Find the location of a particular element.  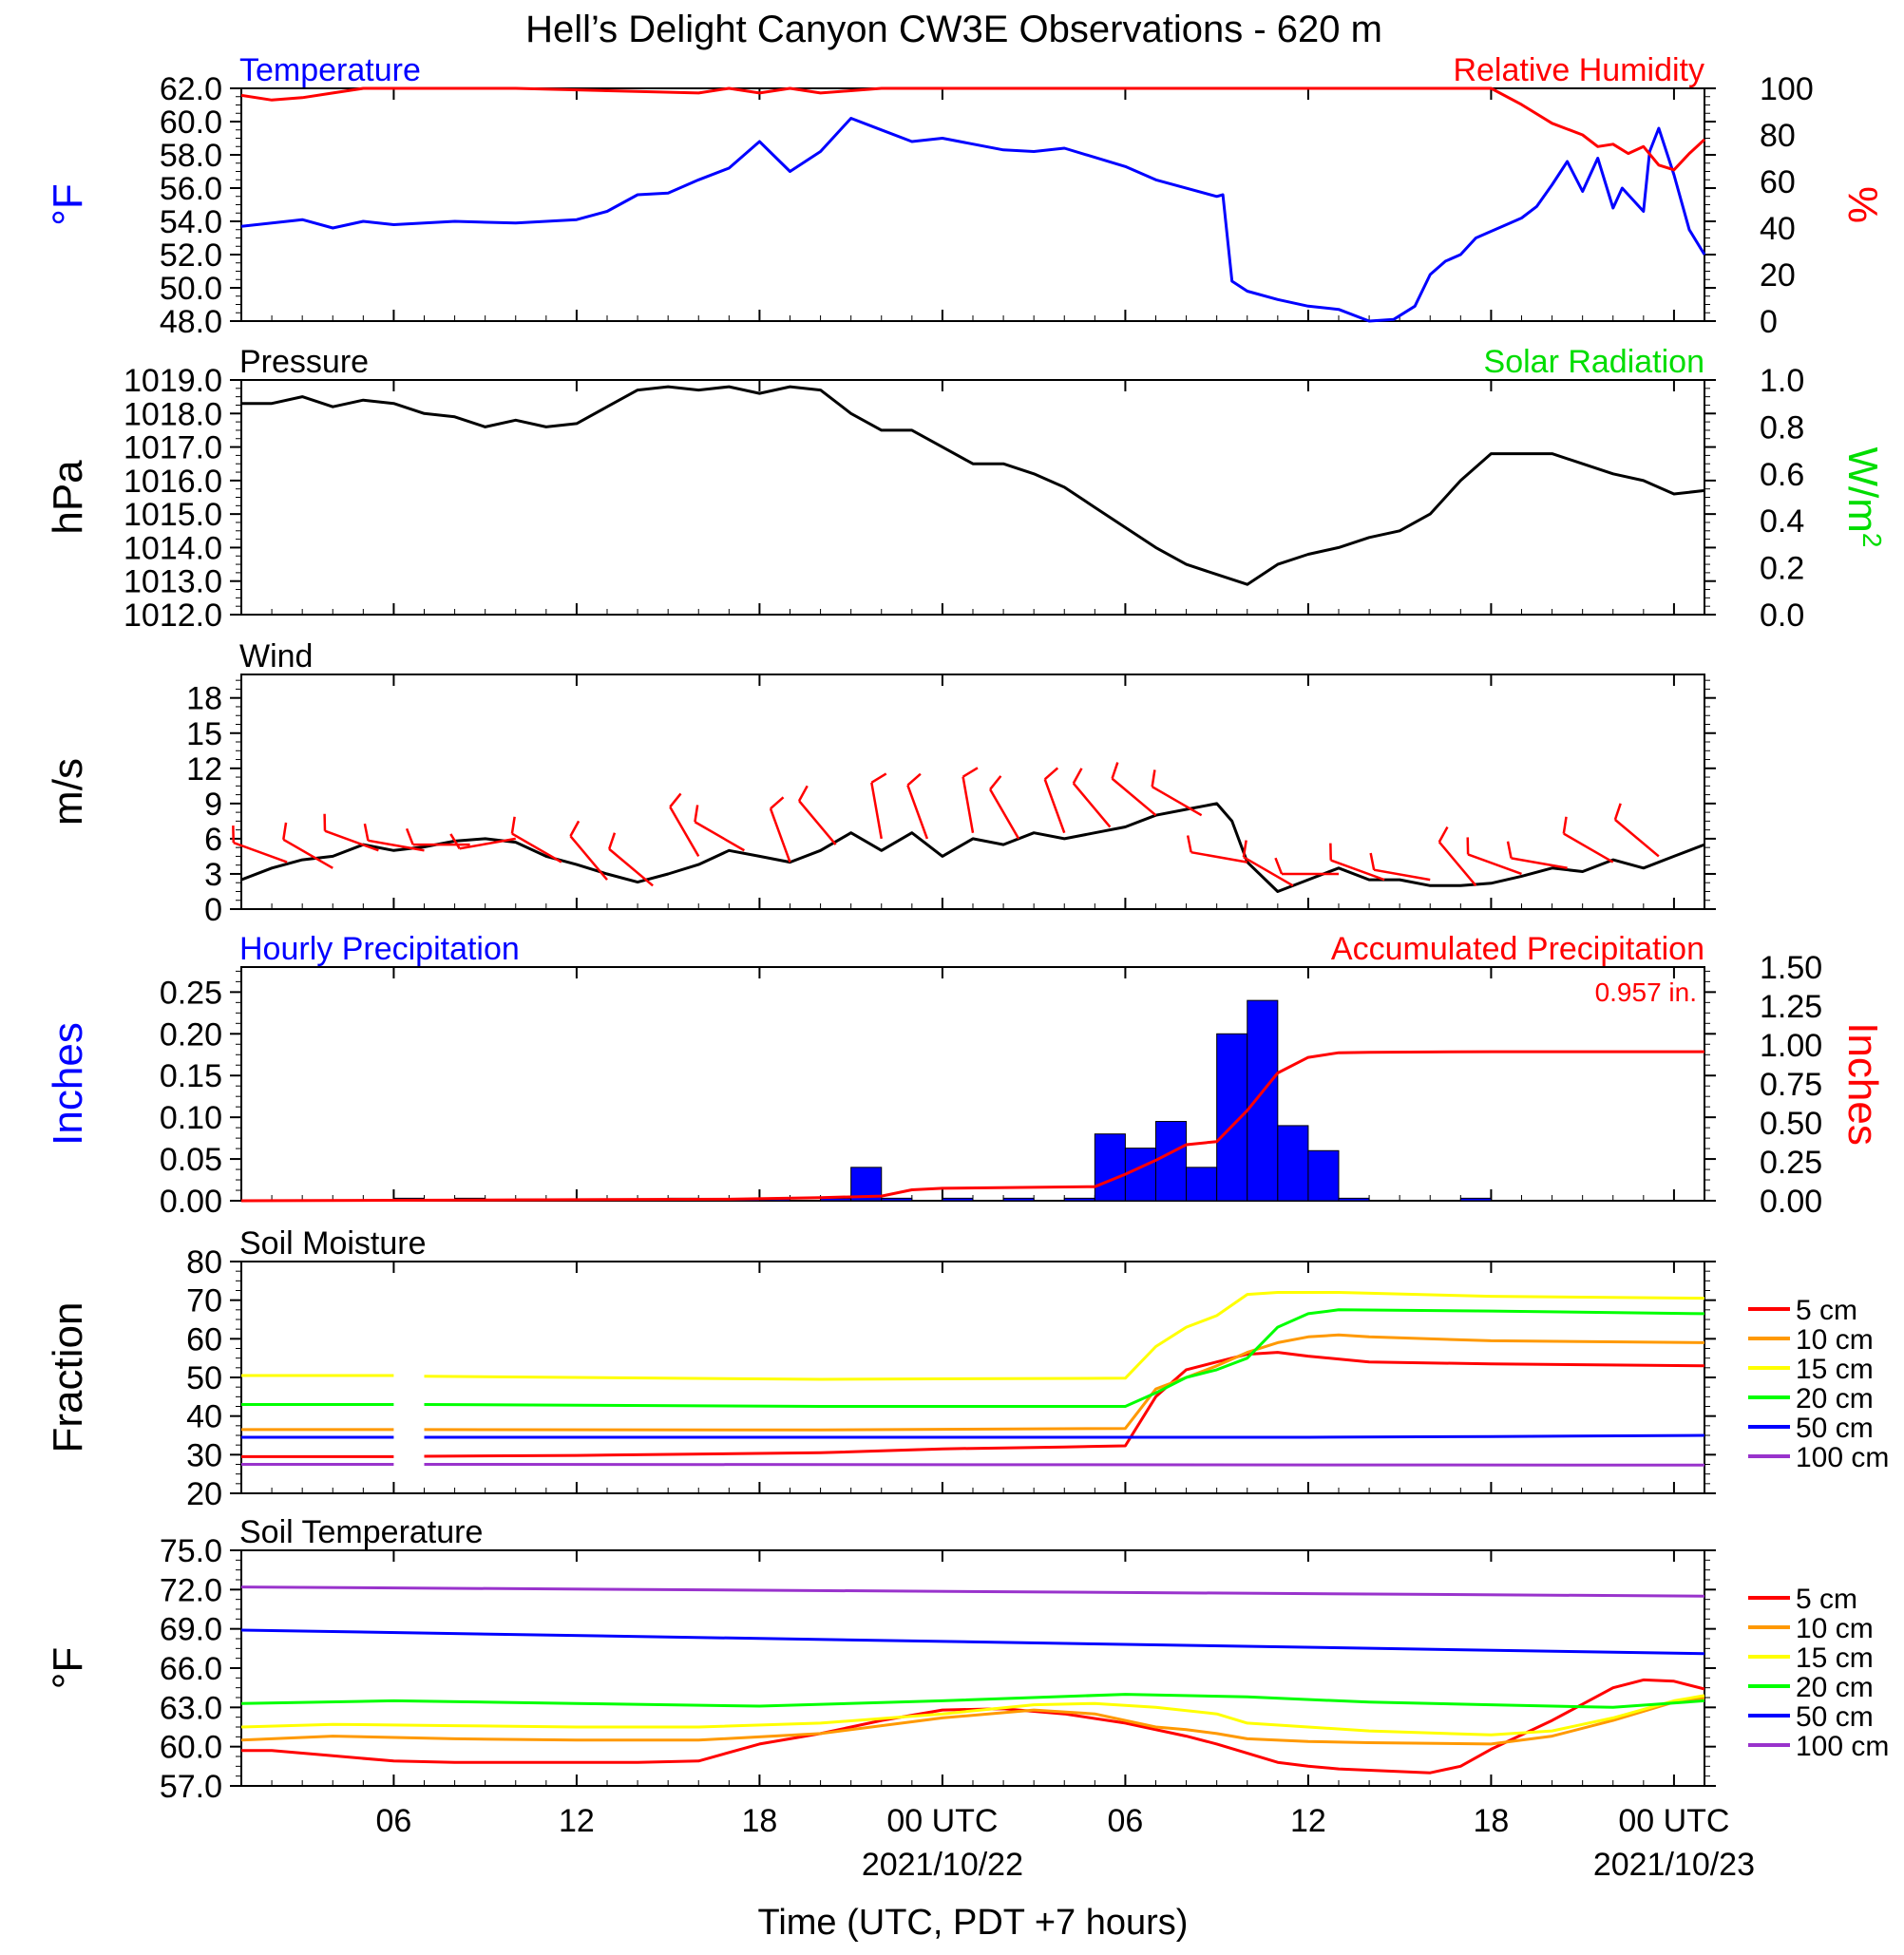

y-tick-label: 52.0 is located at coordinates (191, 255).